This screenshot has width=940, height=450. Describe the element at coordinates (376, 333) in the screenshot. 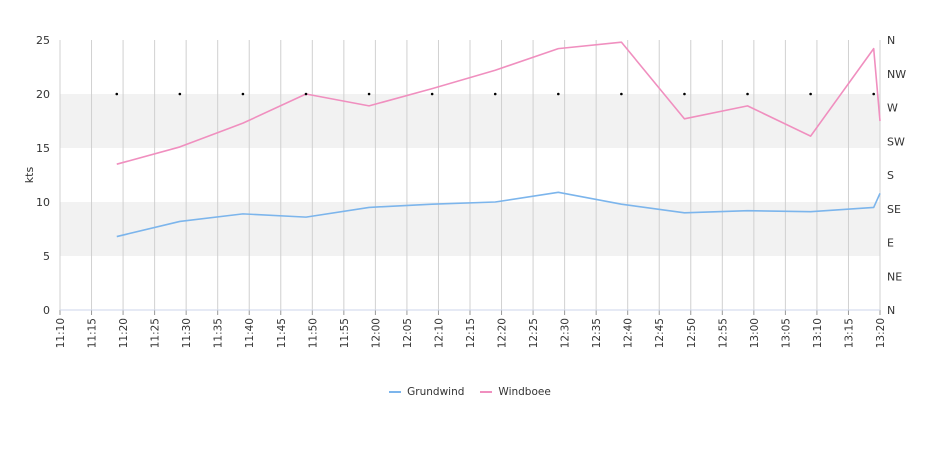

I see `x-tick-label-10: 12:00` at that location.